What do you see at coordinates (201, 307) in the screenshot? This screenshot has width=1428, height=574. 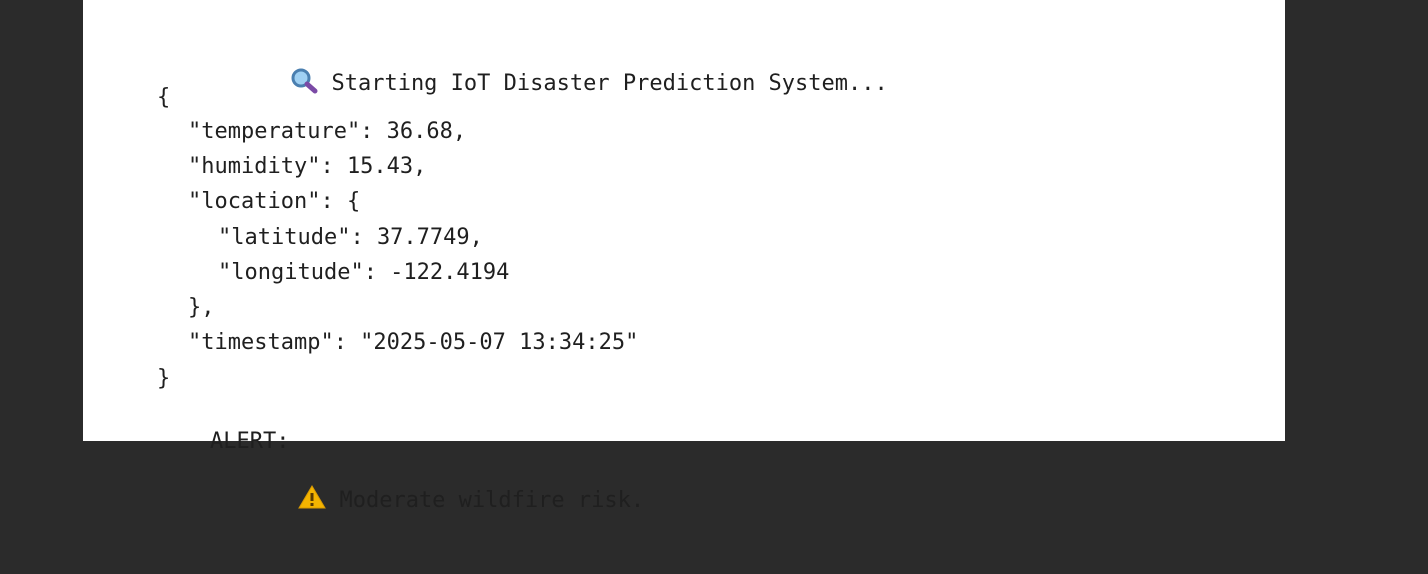 I see `json-location-close: },` at bounding box center [201, 307].